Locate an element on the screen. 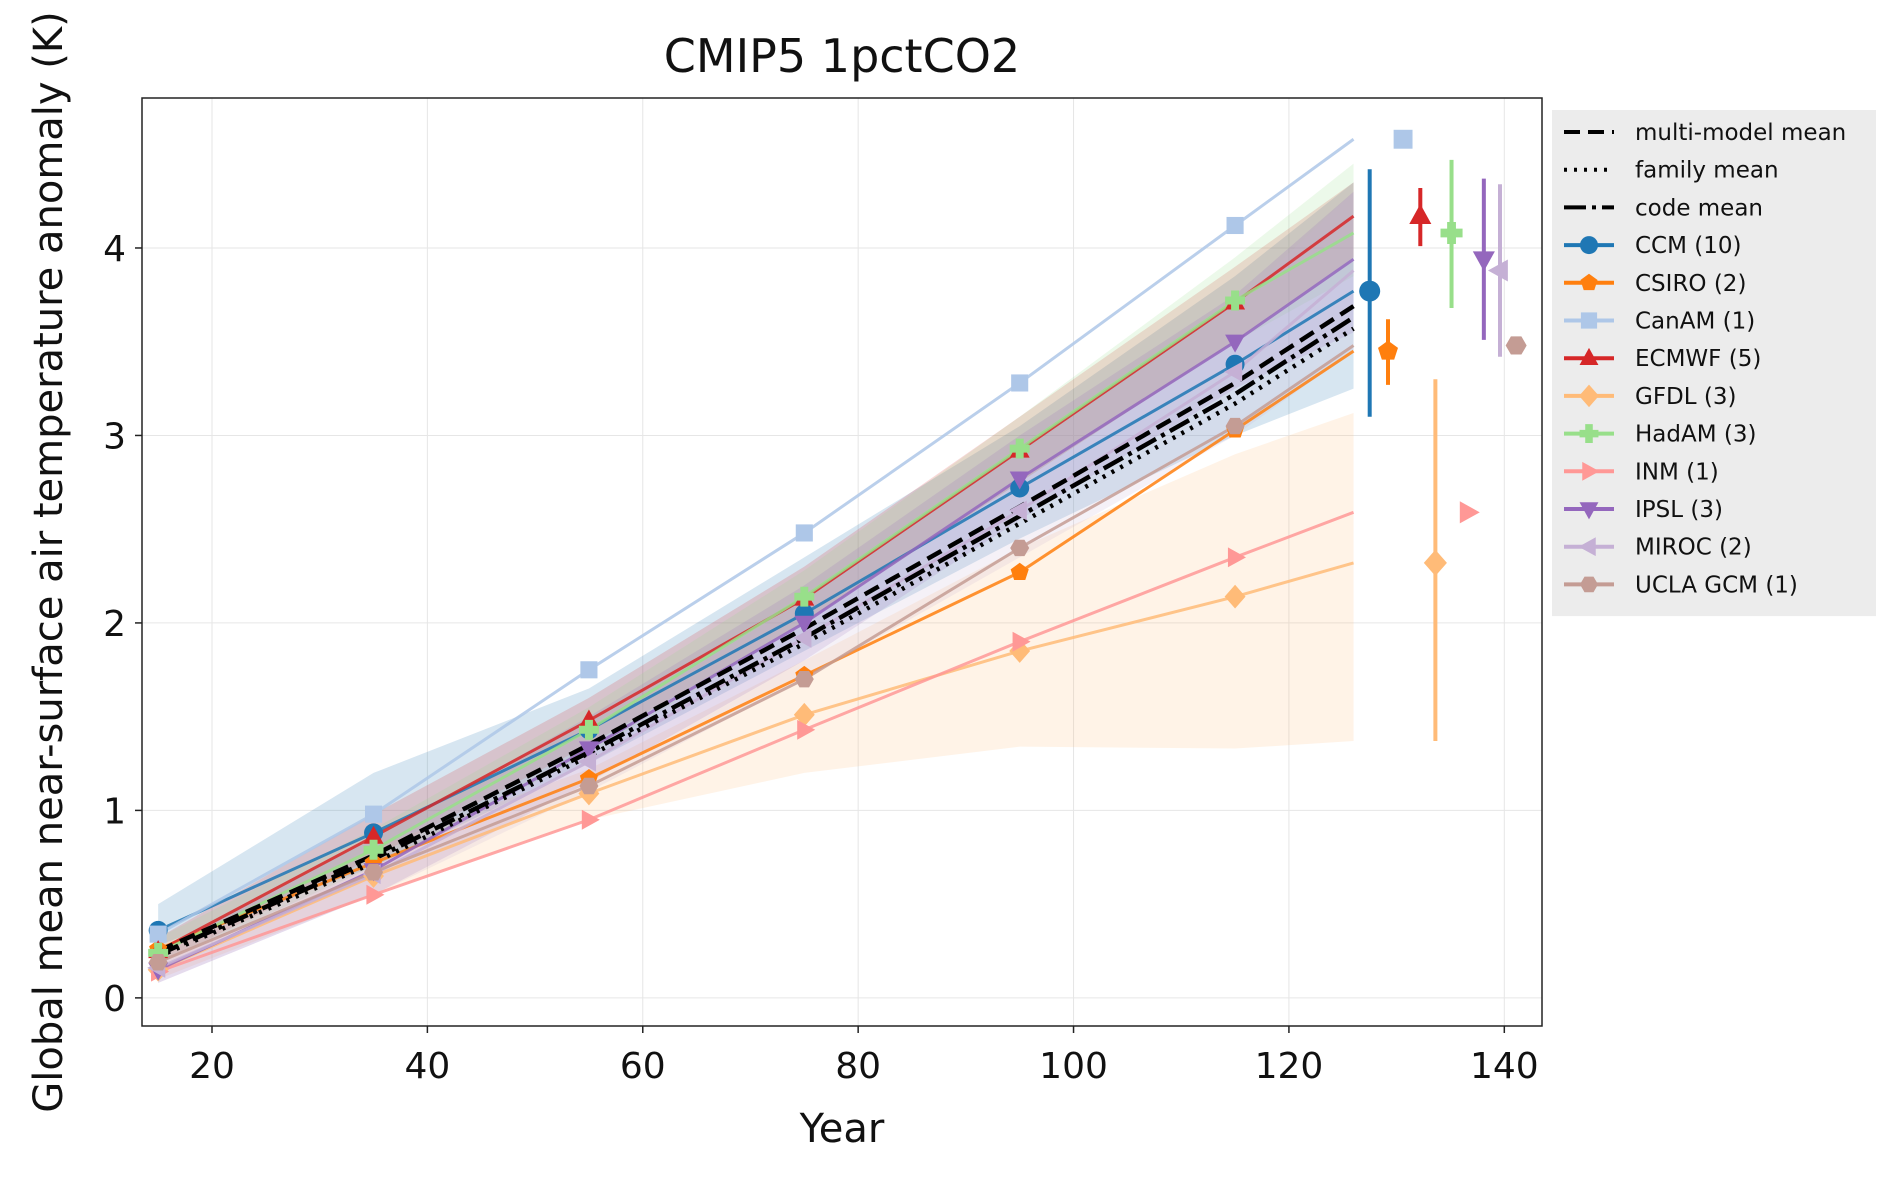 This screenshot has width=1884, height=1181. x-axis-label: Year is located at coordinates (842, 1129).